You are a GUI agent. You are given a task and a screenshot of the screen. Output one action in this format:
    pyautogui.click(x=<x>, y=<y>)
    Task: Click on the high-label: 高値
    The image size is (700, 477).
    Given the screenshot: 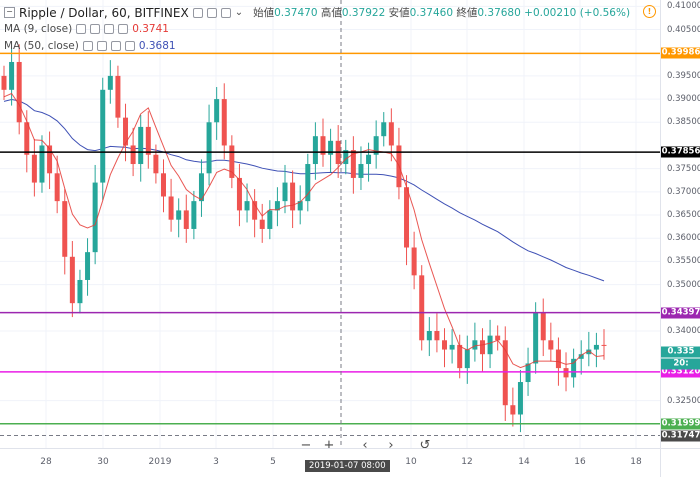 What is the action you would take?
    pyautogui.click(x=331, y=13)
    